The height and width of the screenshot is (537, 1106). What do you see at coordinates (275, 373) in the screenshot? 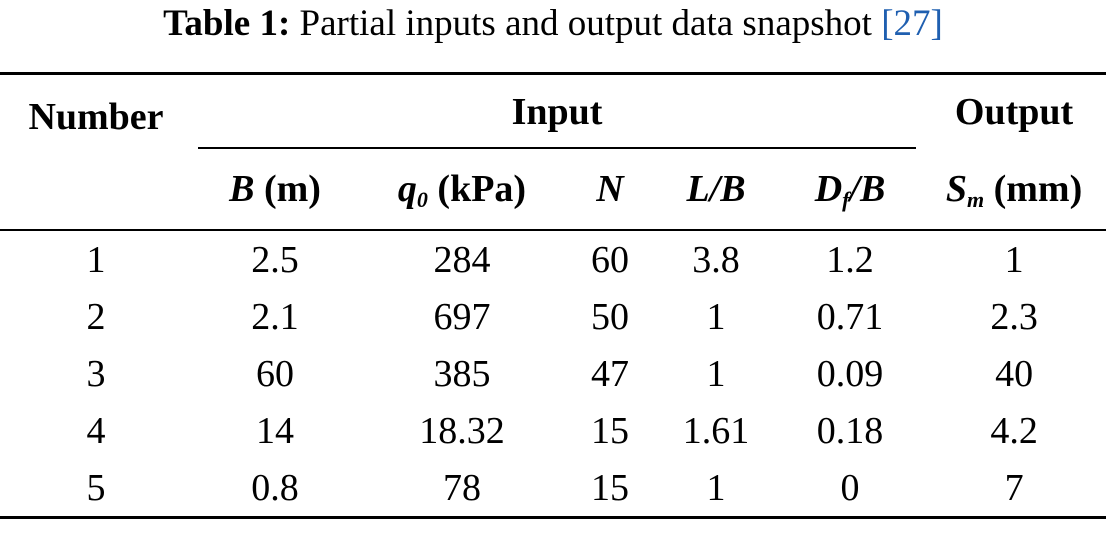
I see `cell-b: 60` at bounding box center [275, 373].